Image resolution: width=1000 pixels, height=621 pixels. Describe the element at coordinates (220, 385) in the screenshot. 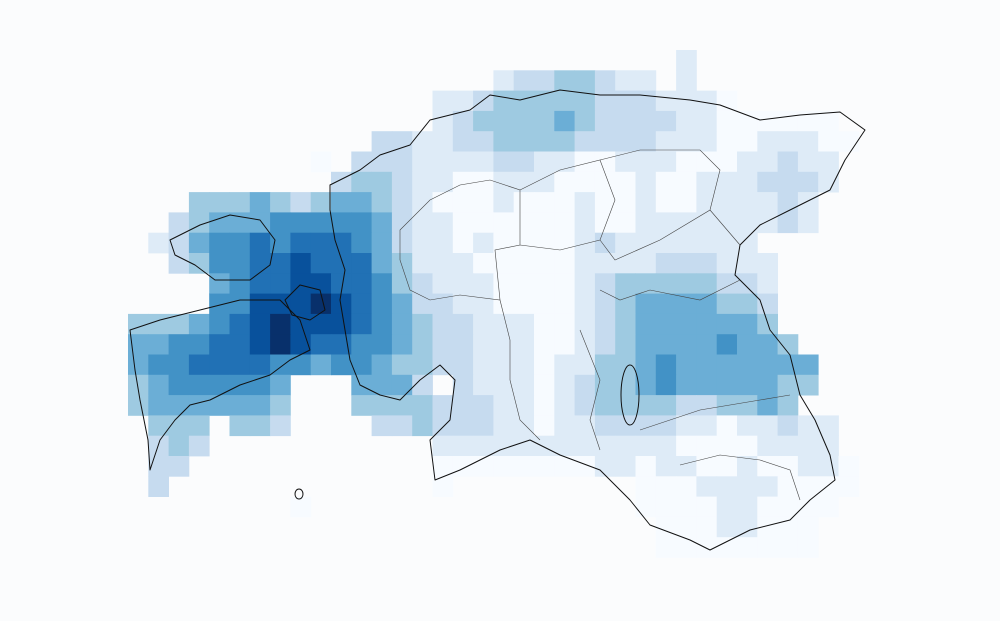

I see `saaremaa-coast` at that location.